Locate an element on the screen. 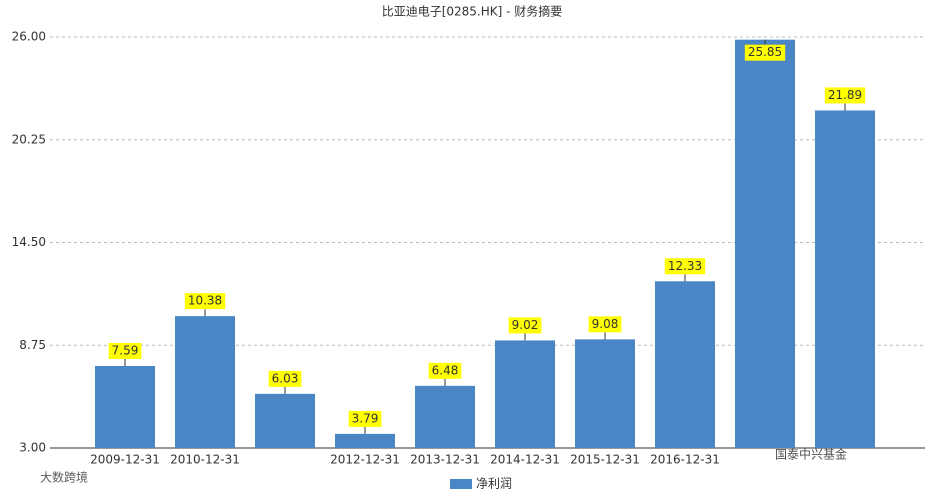  x-tick-label: 2009-12-31 is located at coordinates (125, 460).